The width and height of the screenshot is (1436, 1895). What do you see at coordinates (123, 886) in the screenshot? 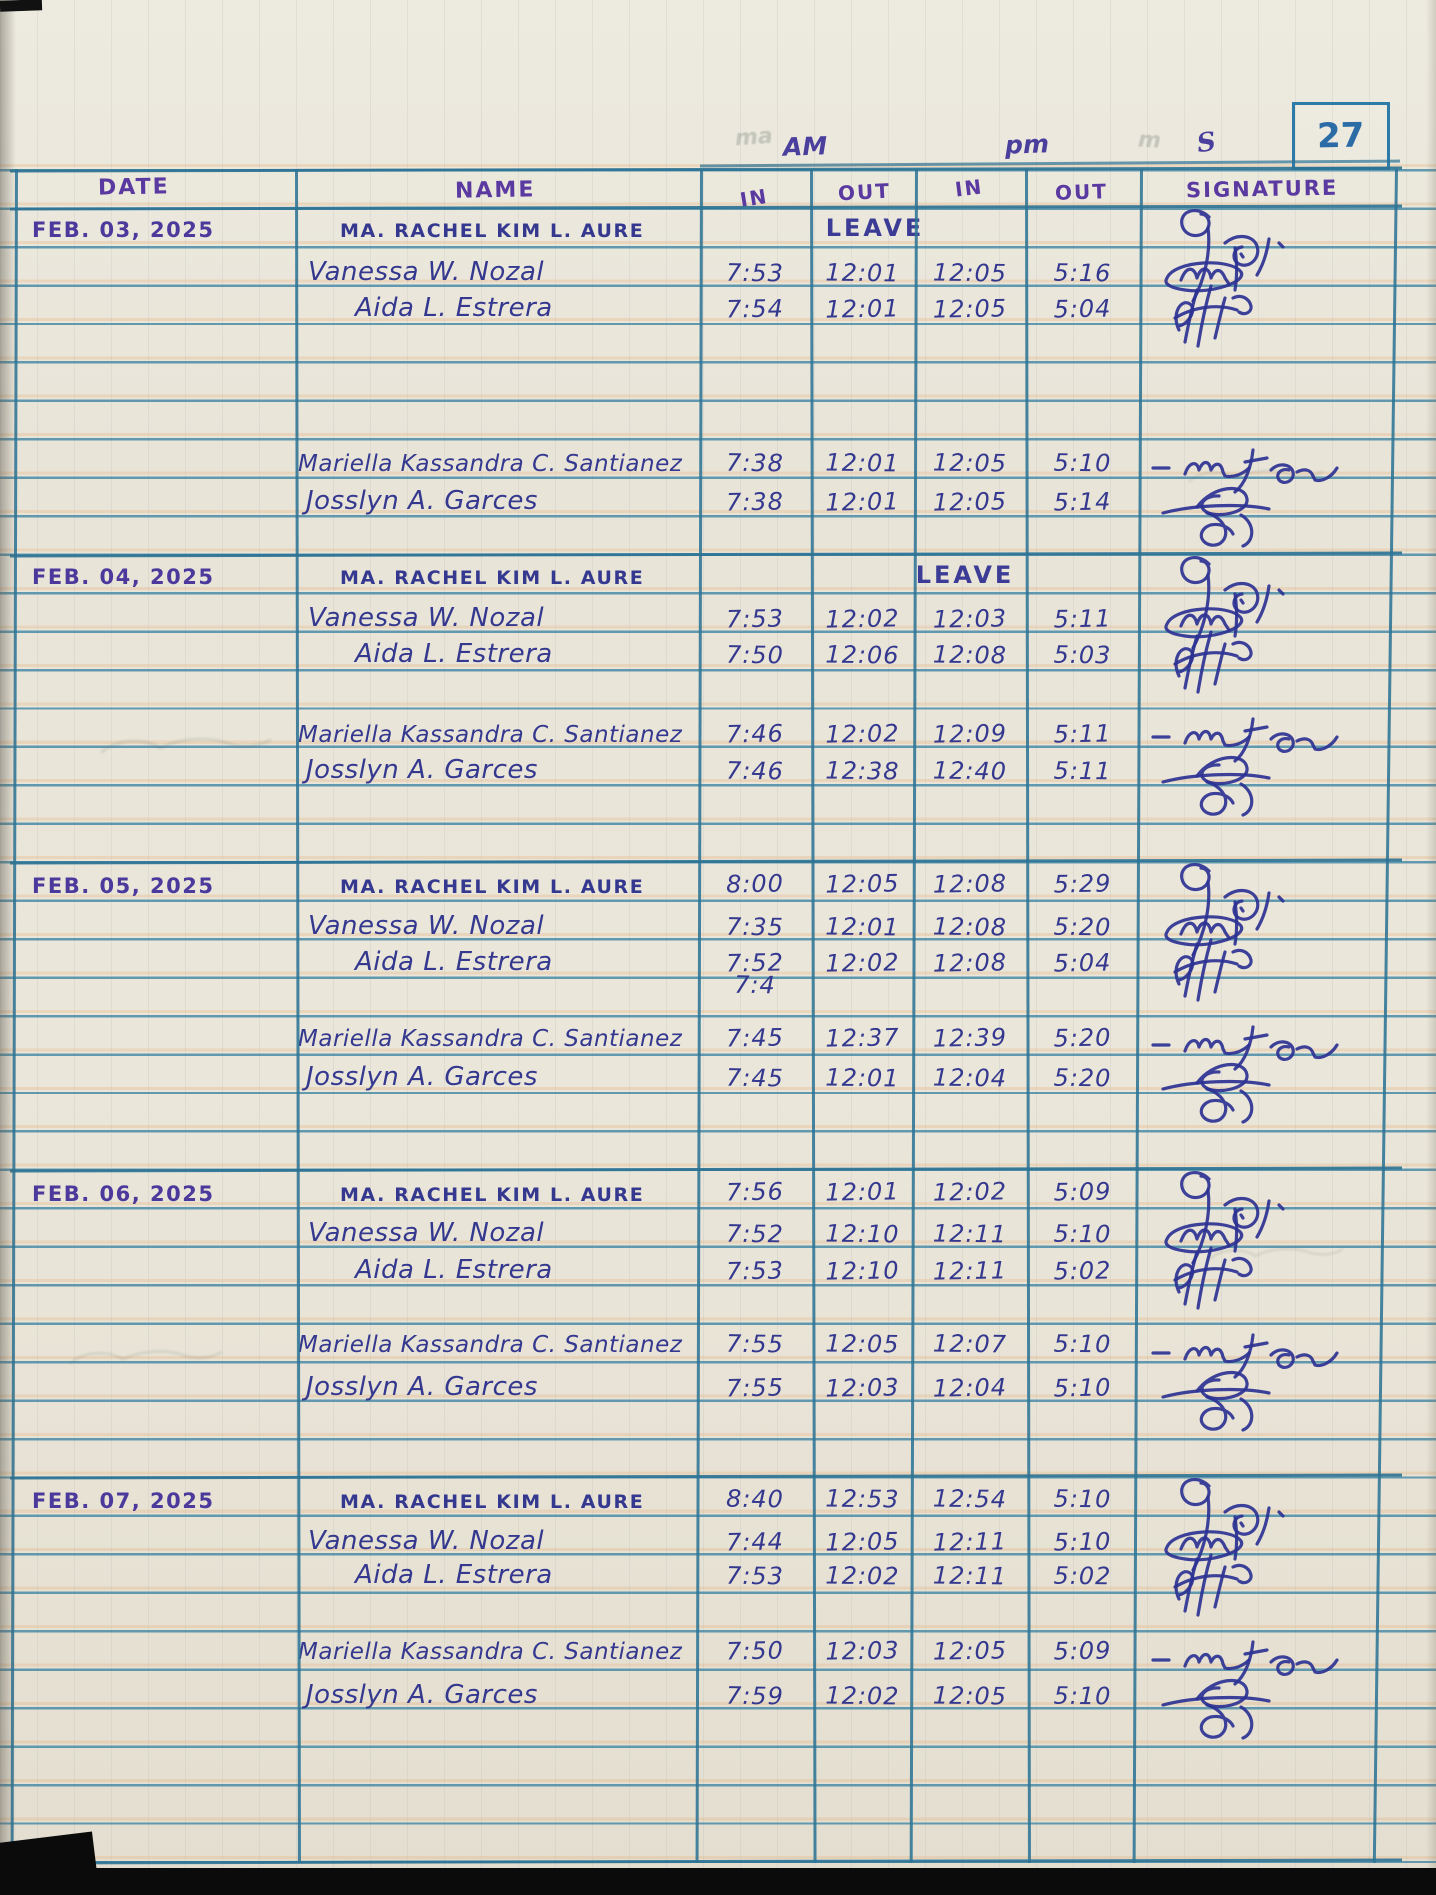
I see `entry-date: FEB. 05, 2025` at bounding box center [123, 886].